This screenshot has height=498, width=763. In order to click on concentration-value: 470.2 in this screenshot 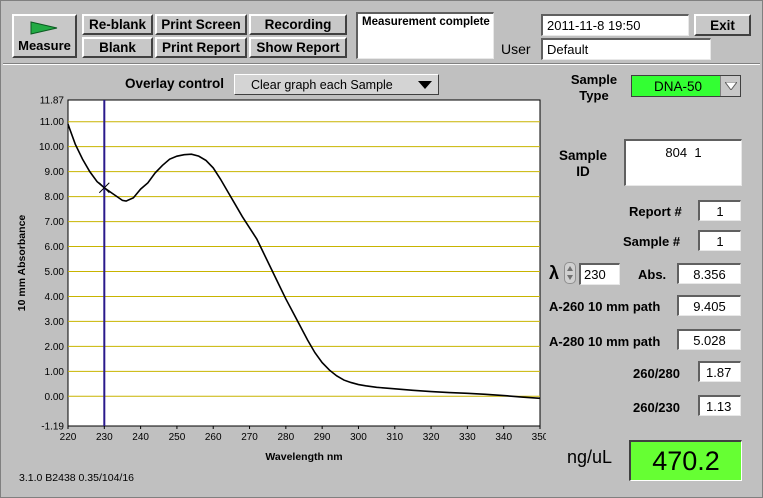, I will do `click(685, 460)`.